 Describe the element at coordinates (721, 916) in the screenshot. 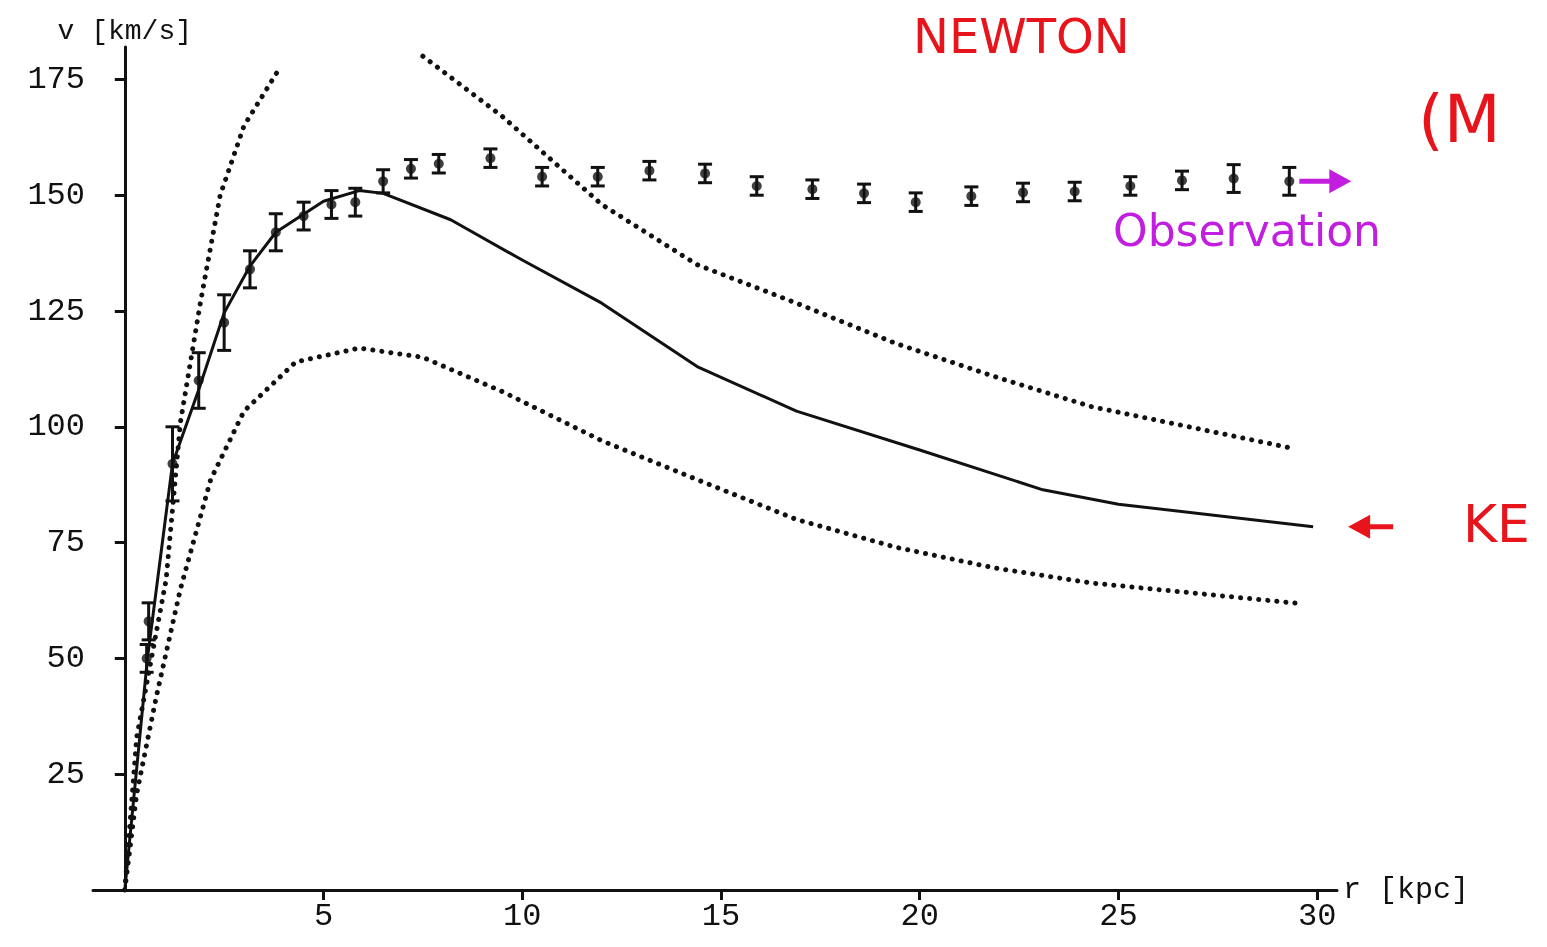

I see `x-tick-label: 15` at that location.